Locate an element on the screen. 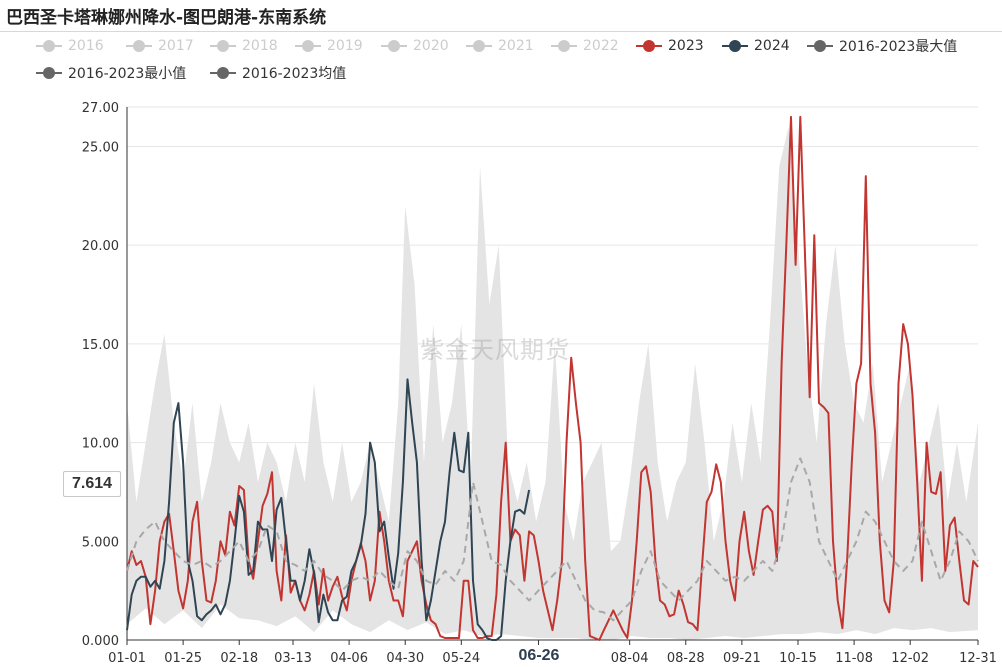 Image resolution: width=1002 pixels, height=667 pixels. pointer-y-label: 7.614 is located at coordinates (92, 484).